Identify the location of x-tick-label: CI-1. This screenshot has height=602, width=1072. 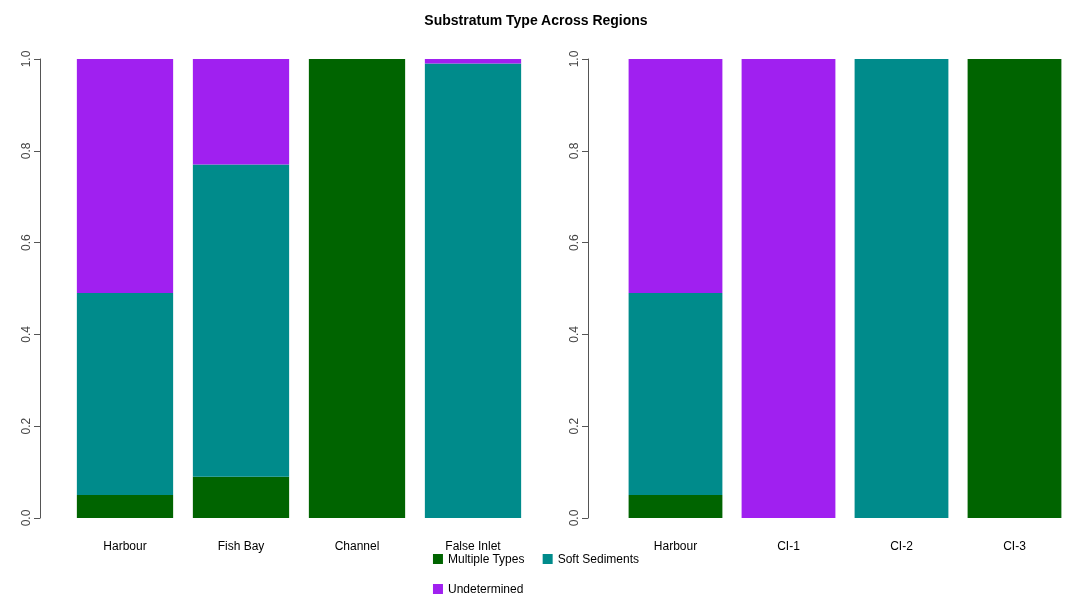
(789, 546).